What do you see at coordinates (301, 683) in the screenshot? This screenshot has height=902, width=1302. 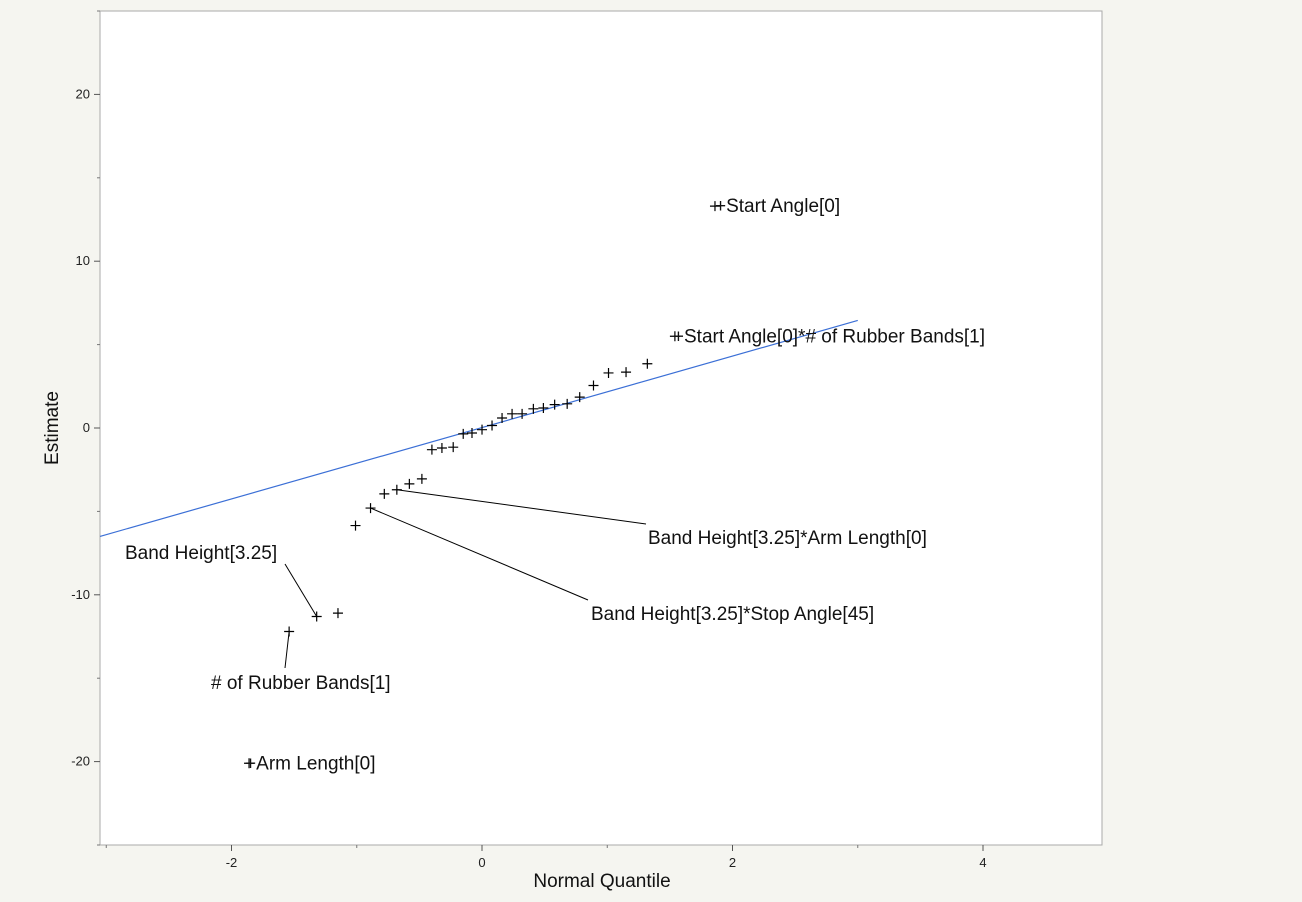 I see `annotation-label: # of Rubber Bands[1]` at bounding box center [301, 683].